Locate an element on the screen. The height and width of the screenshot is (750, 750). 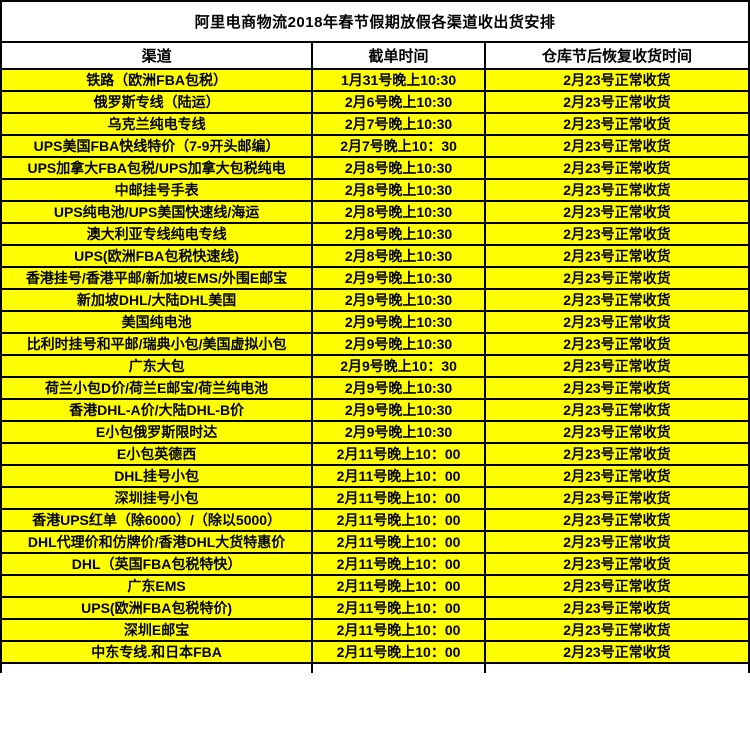
table-row: 荷兰小包D价/荷兰E邮宝/荷兰纯电池 2月9号晚上10:30 2月23号正常收货 is located at coordinates (375, 388).